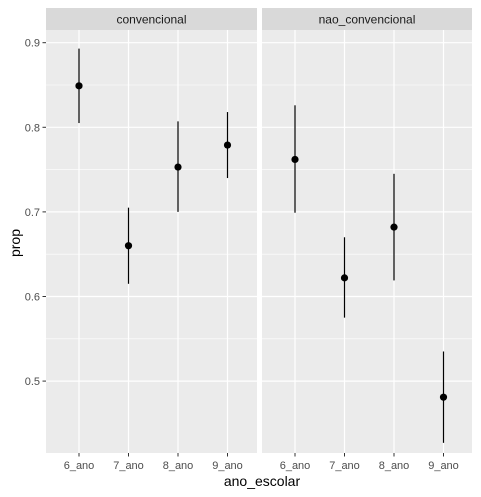 The height and width of the screenshot is (497, 481). Describe the element at coordinates (32, 213) in the screenshot. I see `y-tick-label: 0.7` at that location.